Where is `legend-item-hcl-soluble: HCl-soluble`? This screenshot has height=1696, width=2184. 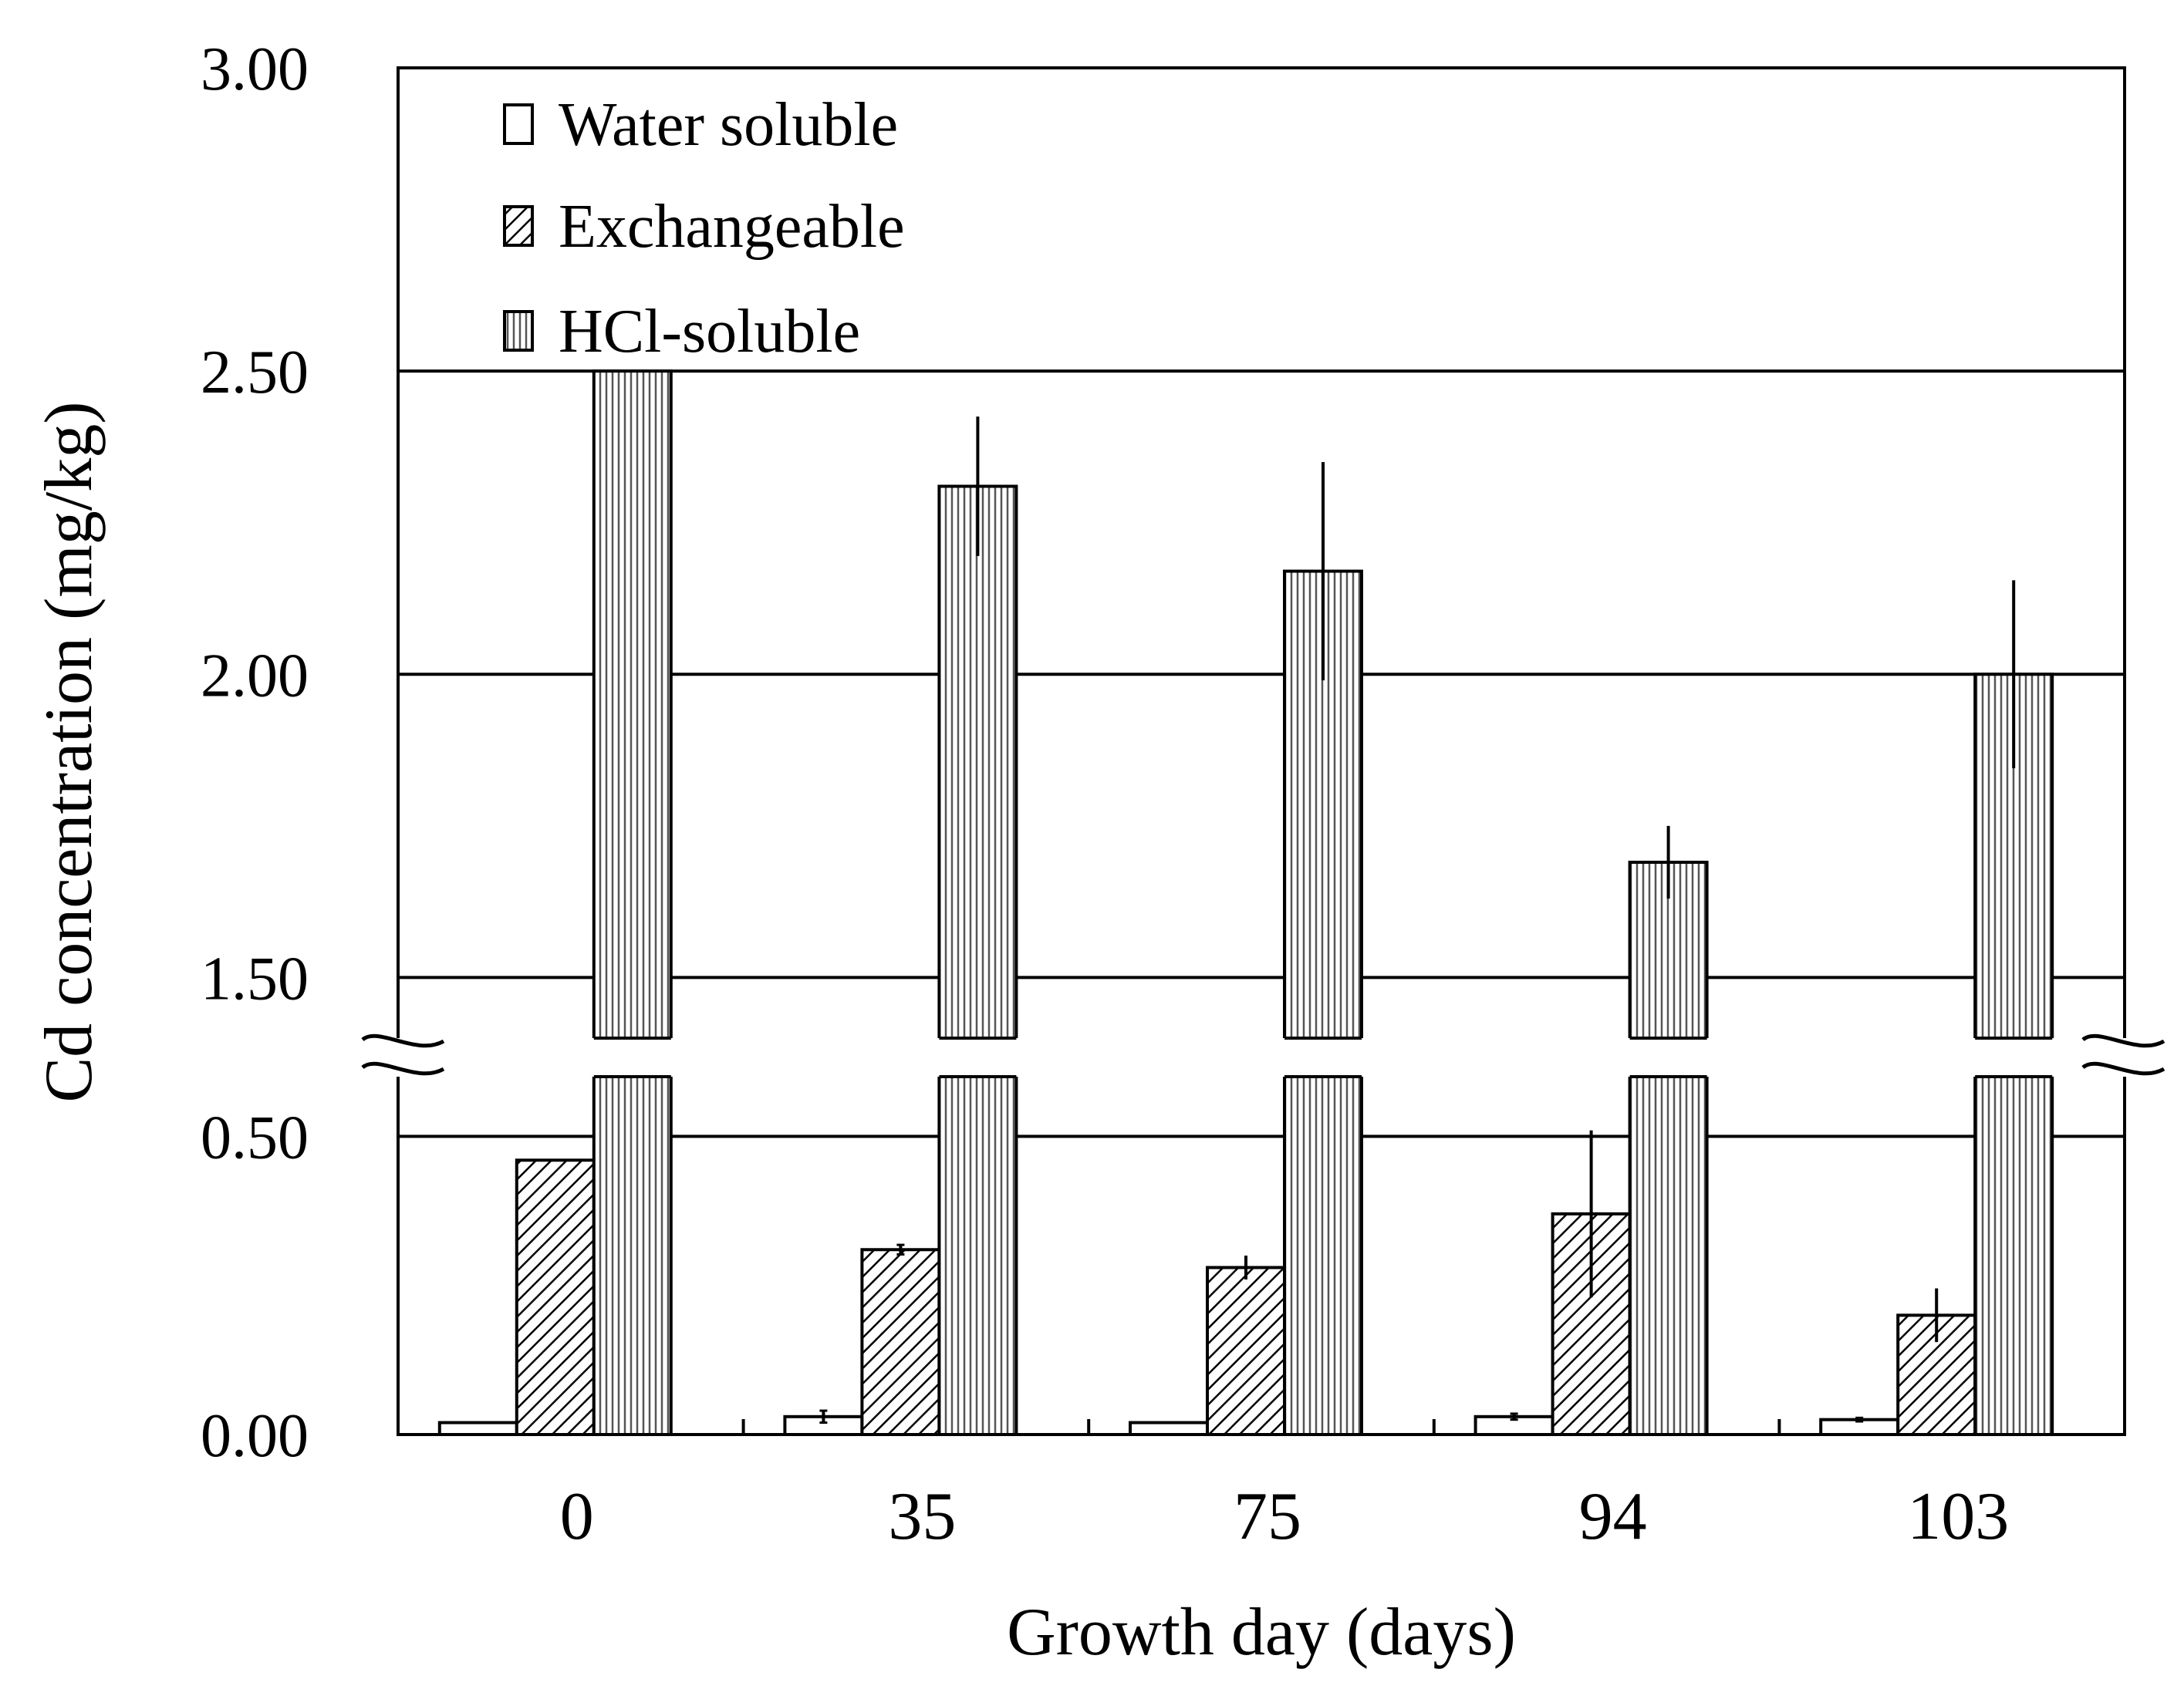
legend-item-hcl-soluble: HCl-soluble is located at coordinates (681, 332).